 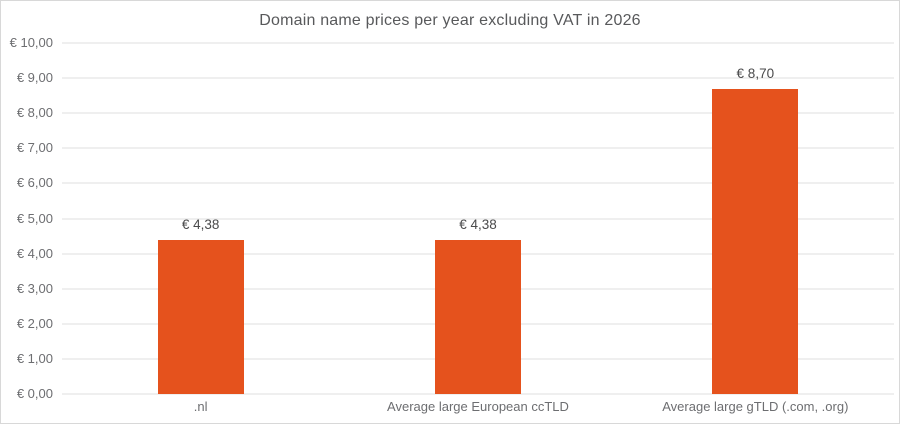 I want to click on y-axis-tick-label: € 5,00, so click(x=34, y=218).